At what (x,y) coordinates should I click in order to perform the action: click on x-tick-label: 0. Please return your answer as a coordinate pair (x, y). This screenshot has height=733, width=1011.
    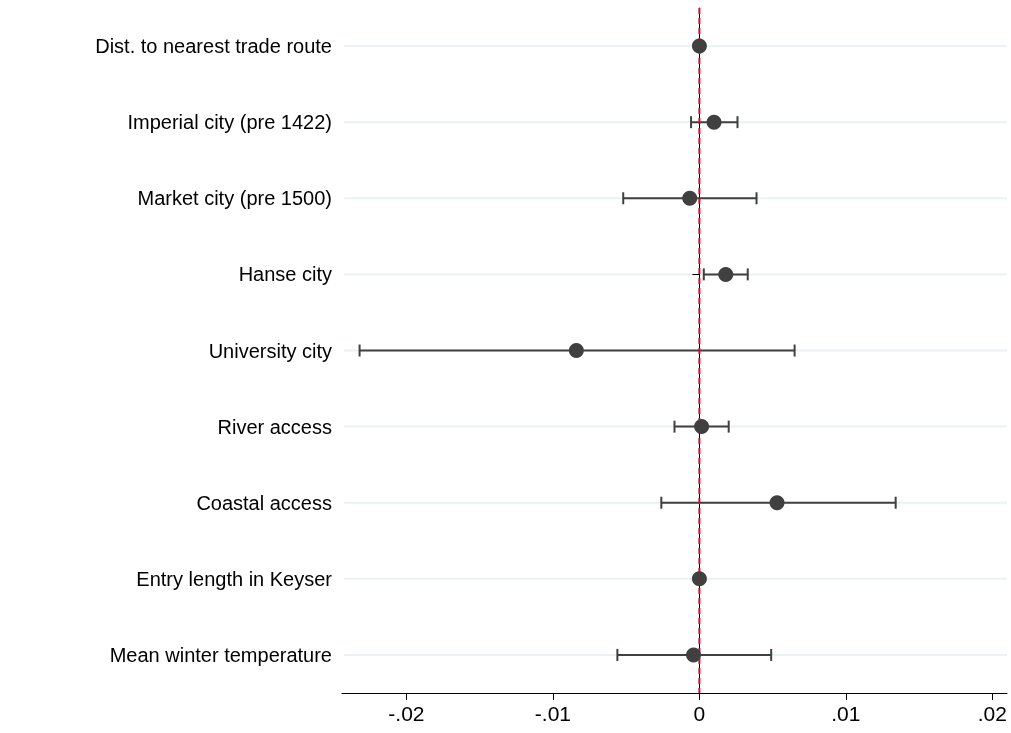
    Looking at the image, I should click on (699, 713).